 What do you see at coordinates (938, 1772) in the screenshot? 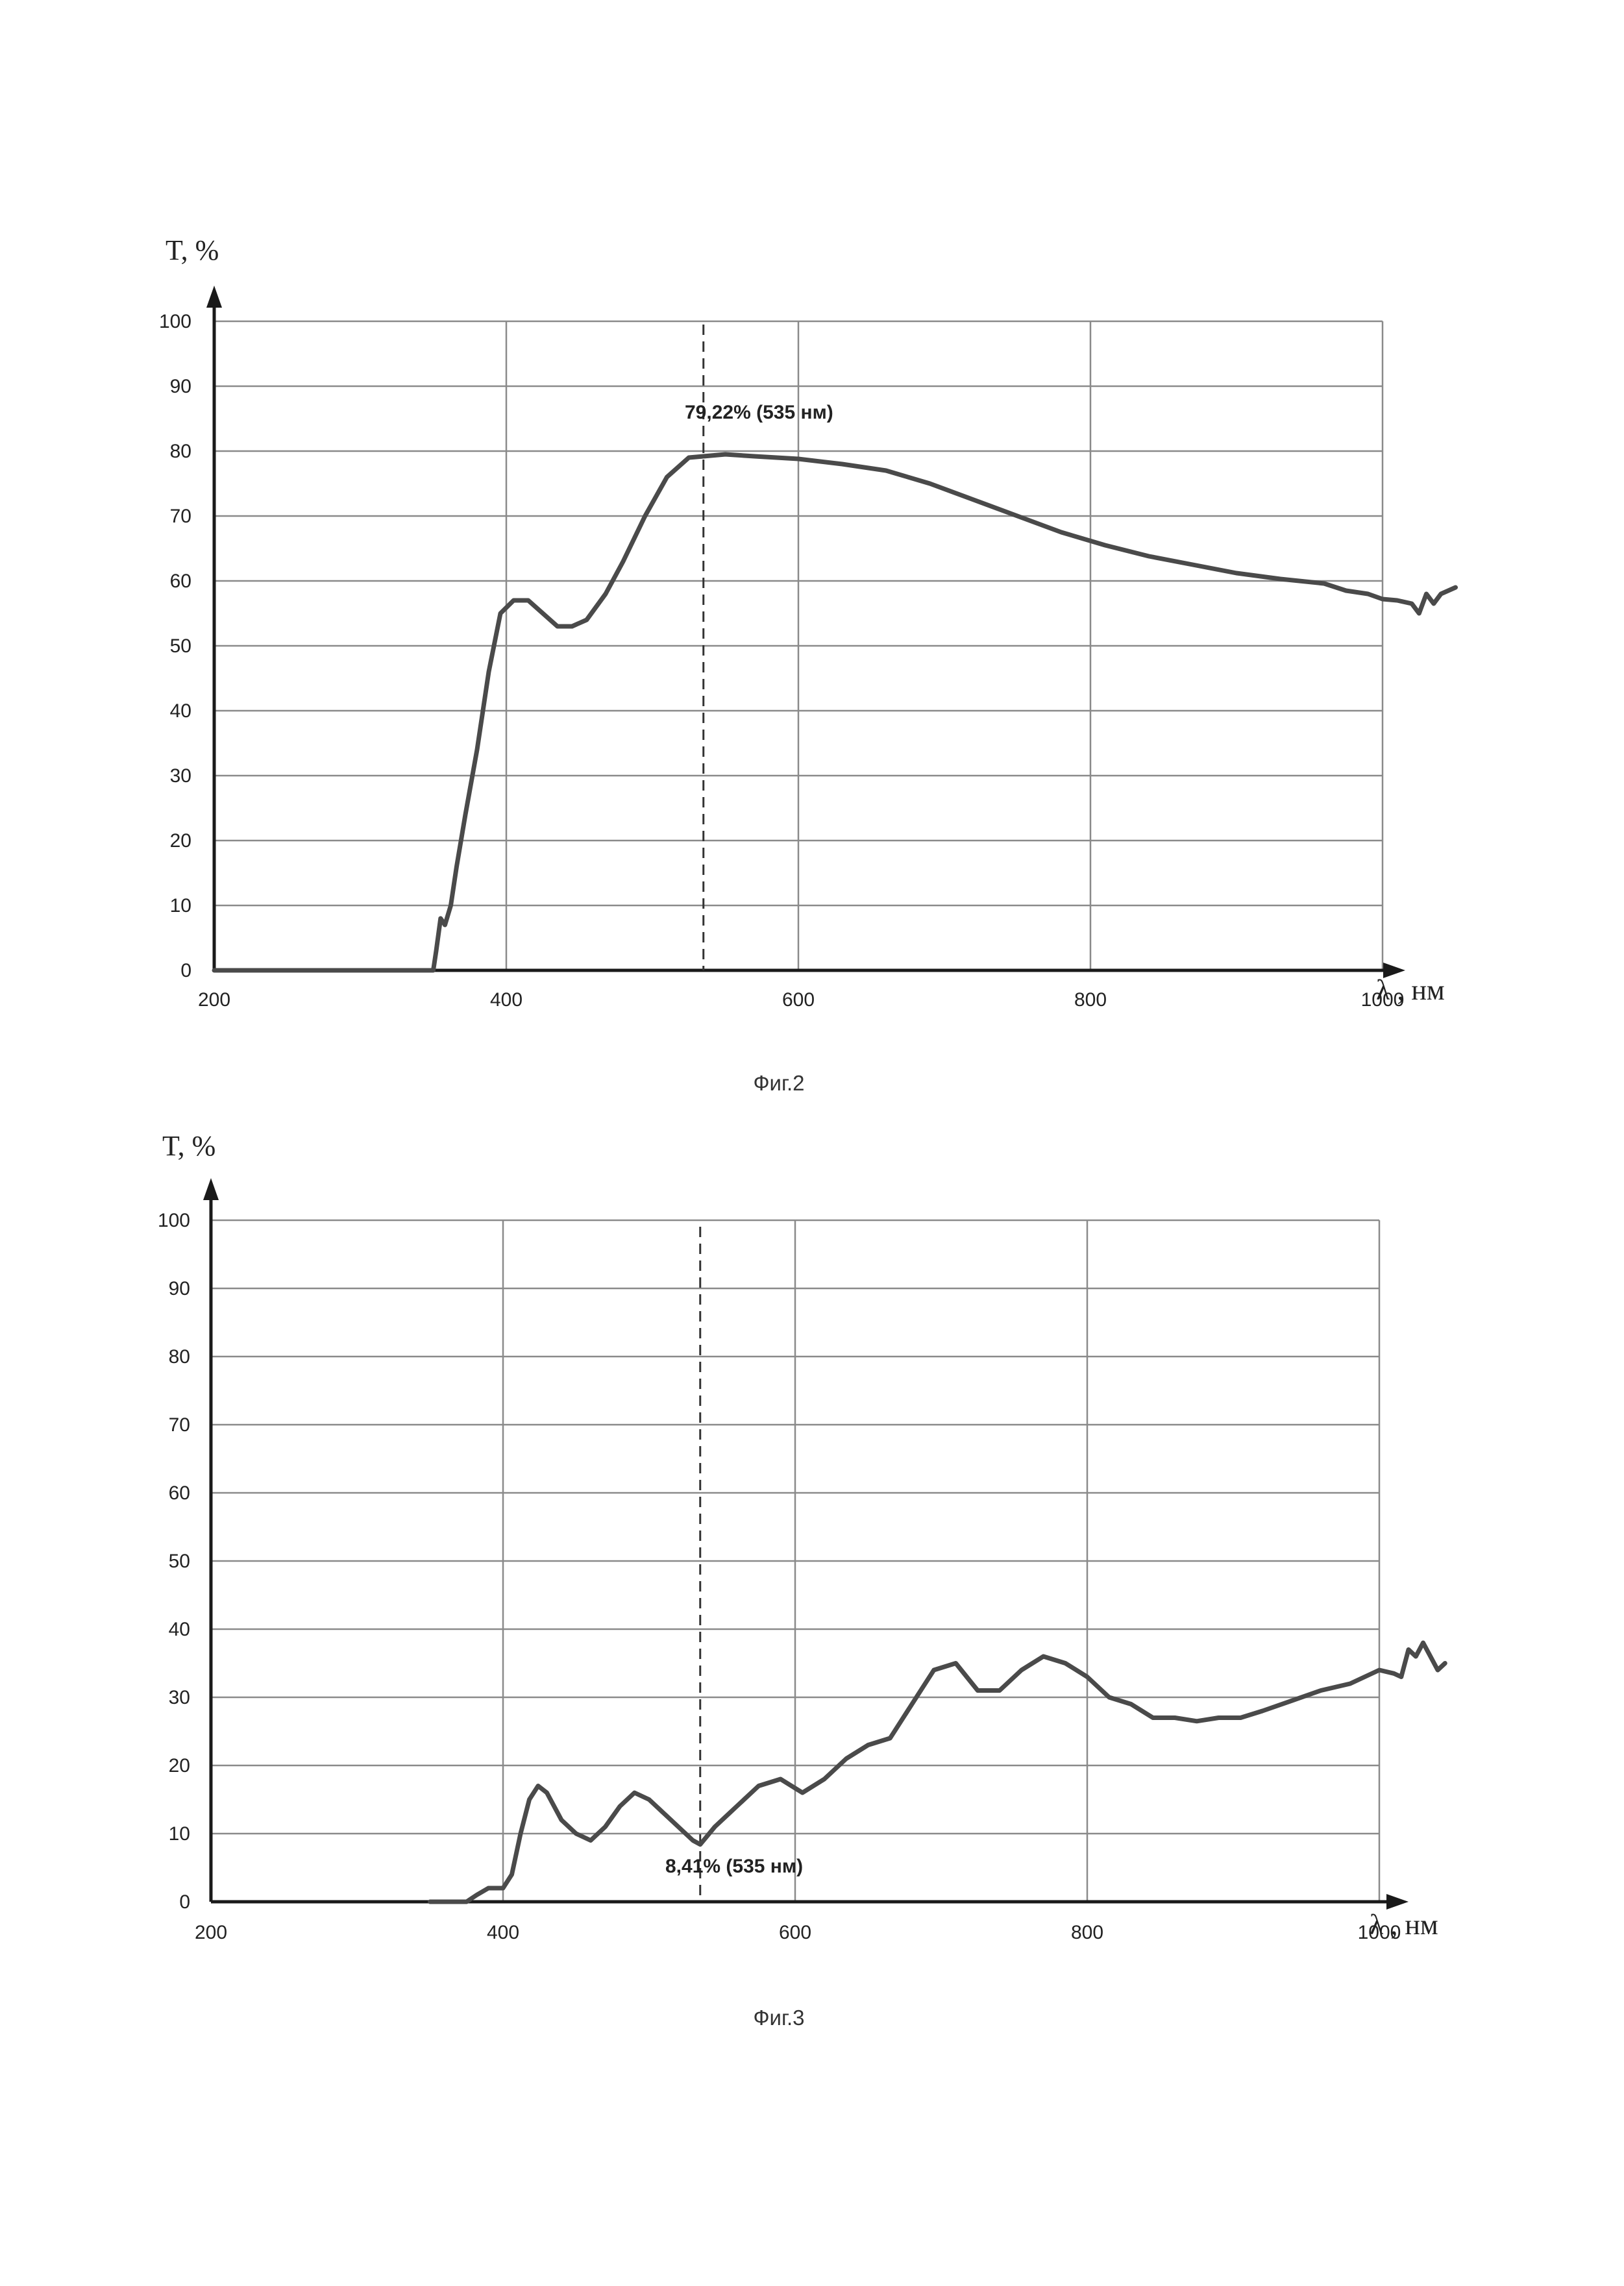
I see `transmission-curve` at bounding box center [938, 1772].